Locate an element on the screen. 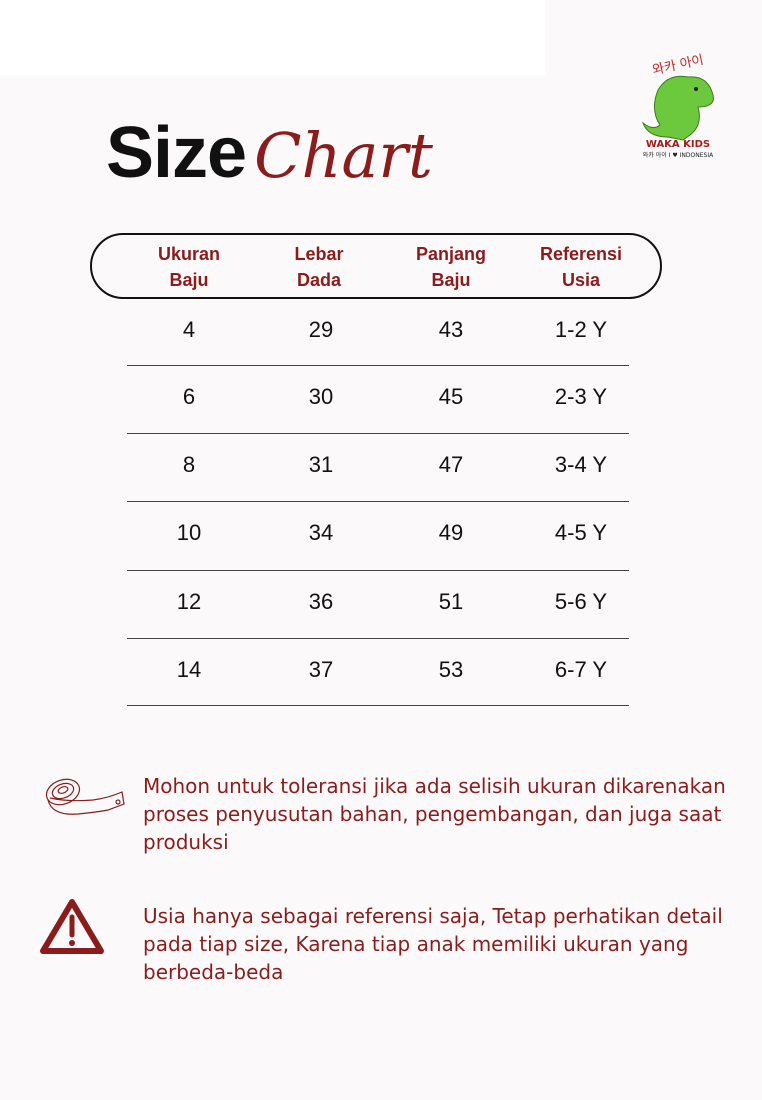  page-title: Size Chart is located at coordinates (269, 153).